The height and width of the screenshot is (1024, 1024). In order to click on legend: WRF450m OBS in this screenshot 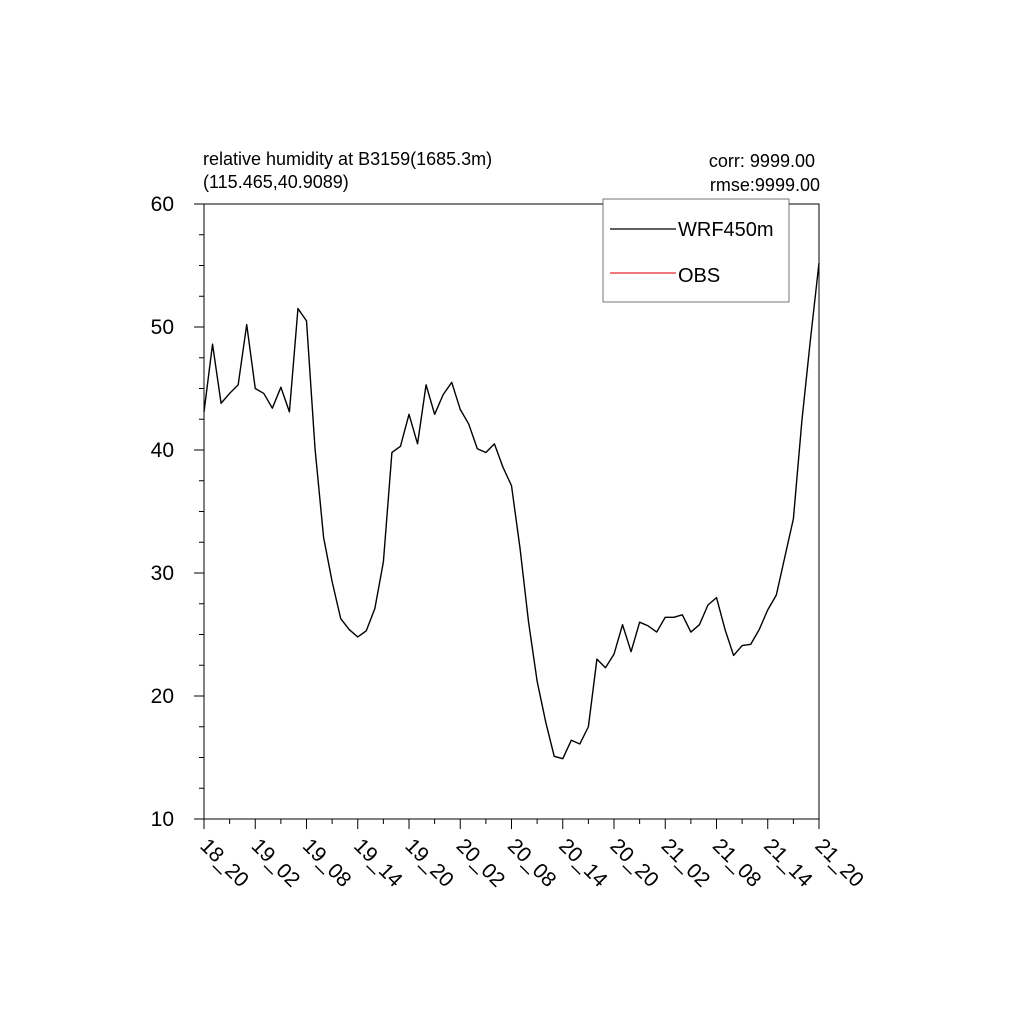, I will do `click(696, 250)`.